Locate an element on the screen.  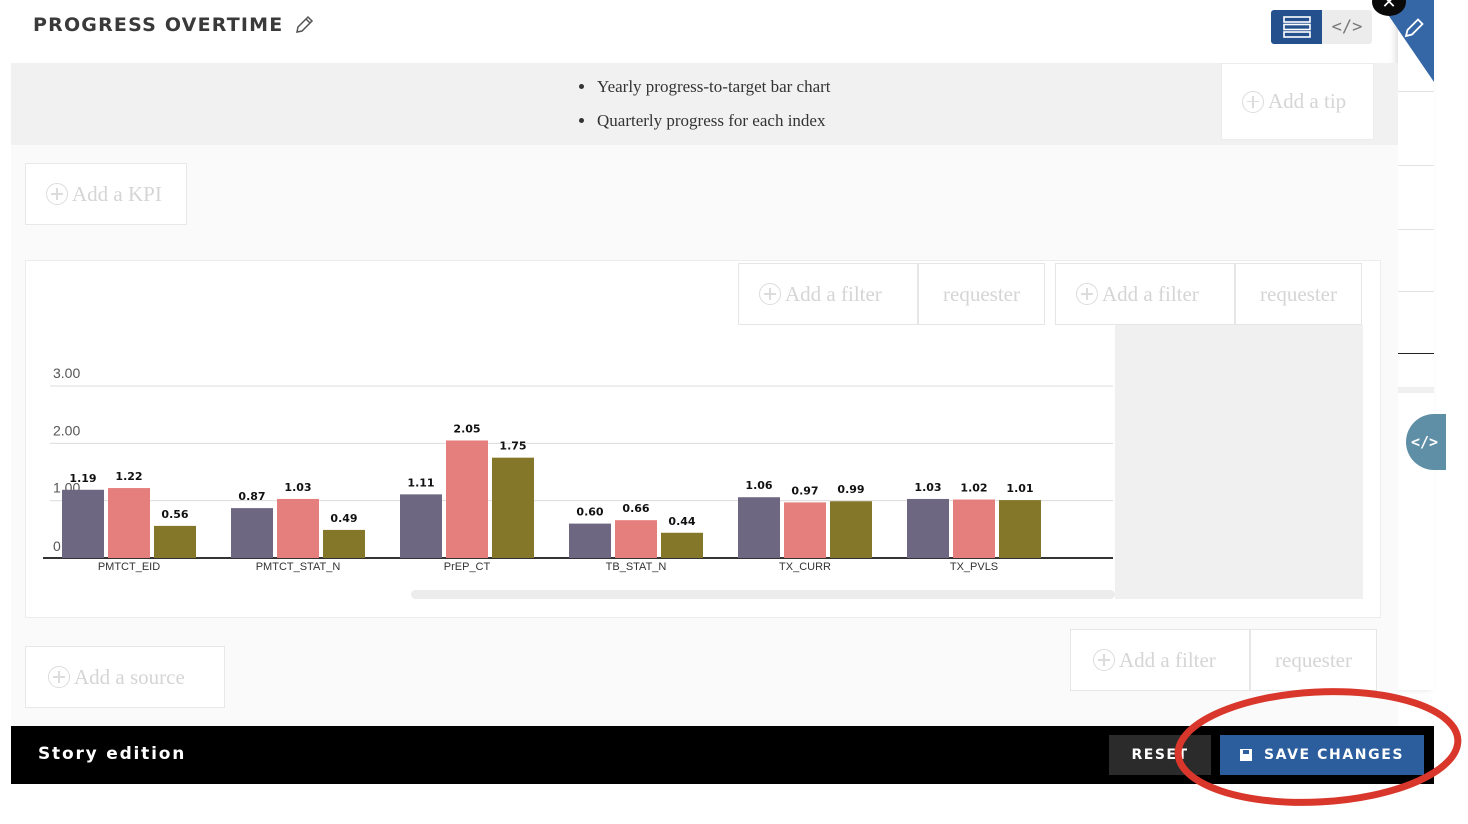
add-kpi-button: Add a KPI is located at coordinates (106, 194).